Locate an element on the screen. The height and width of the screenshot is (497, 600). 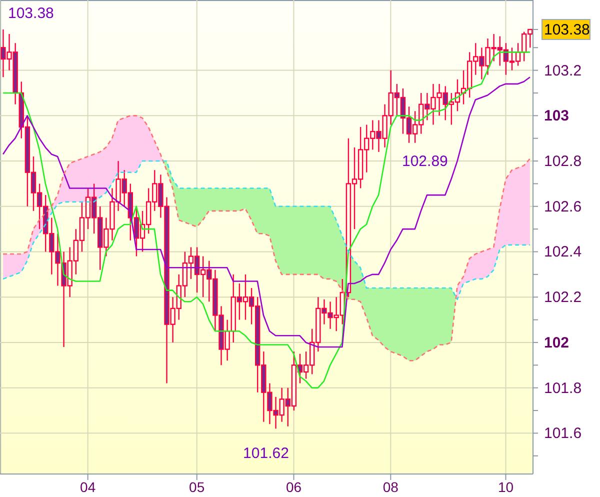
x-tick-label: 05 is located at coordinates (197, 486).